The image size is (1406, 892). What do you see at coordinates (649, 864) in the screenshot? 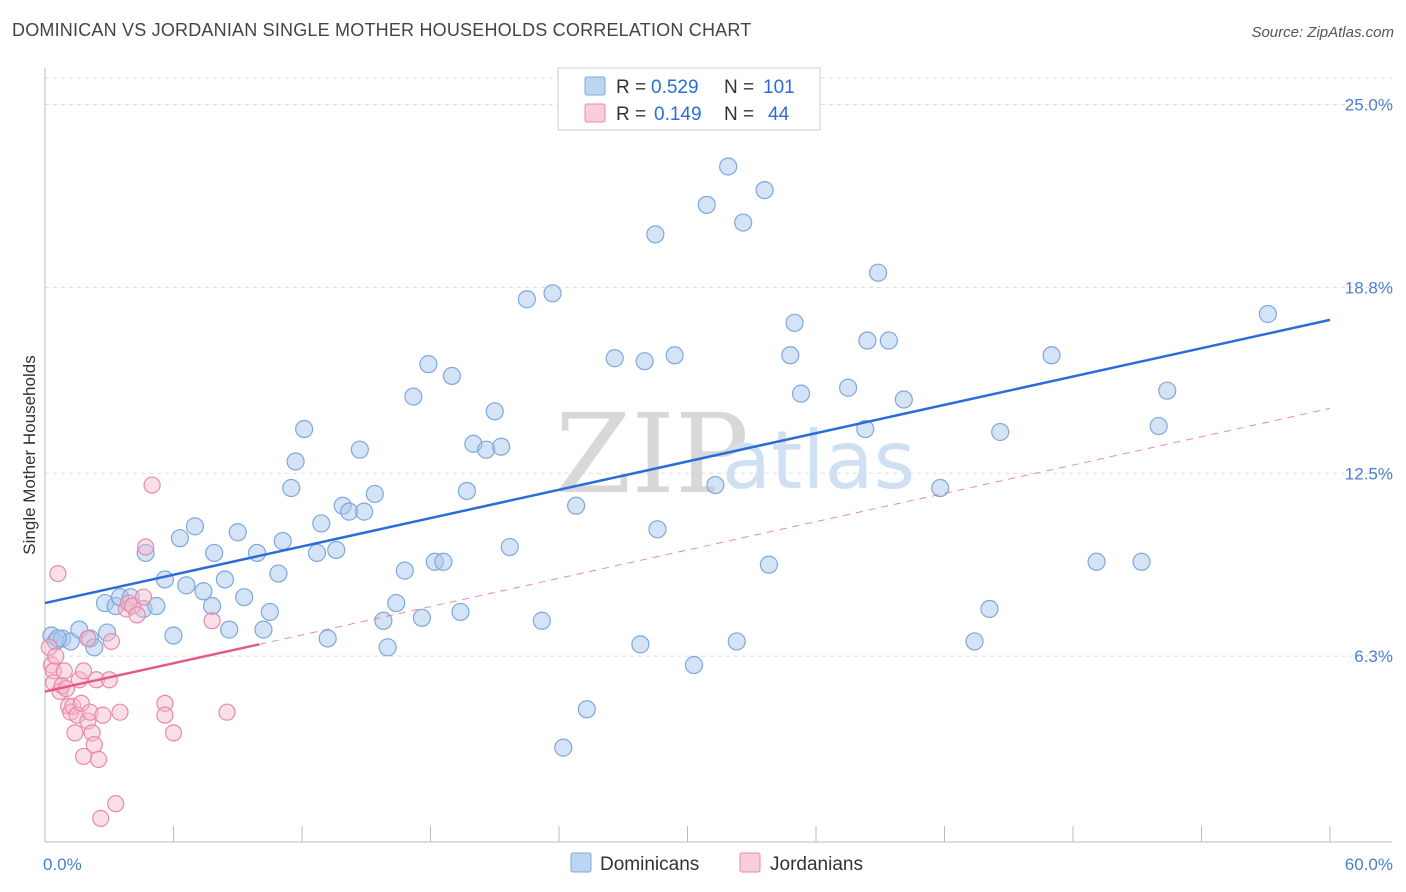
I see `dominicans-legend-label: Dominicans` at bounding box center [649, 864].